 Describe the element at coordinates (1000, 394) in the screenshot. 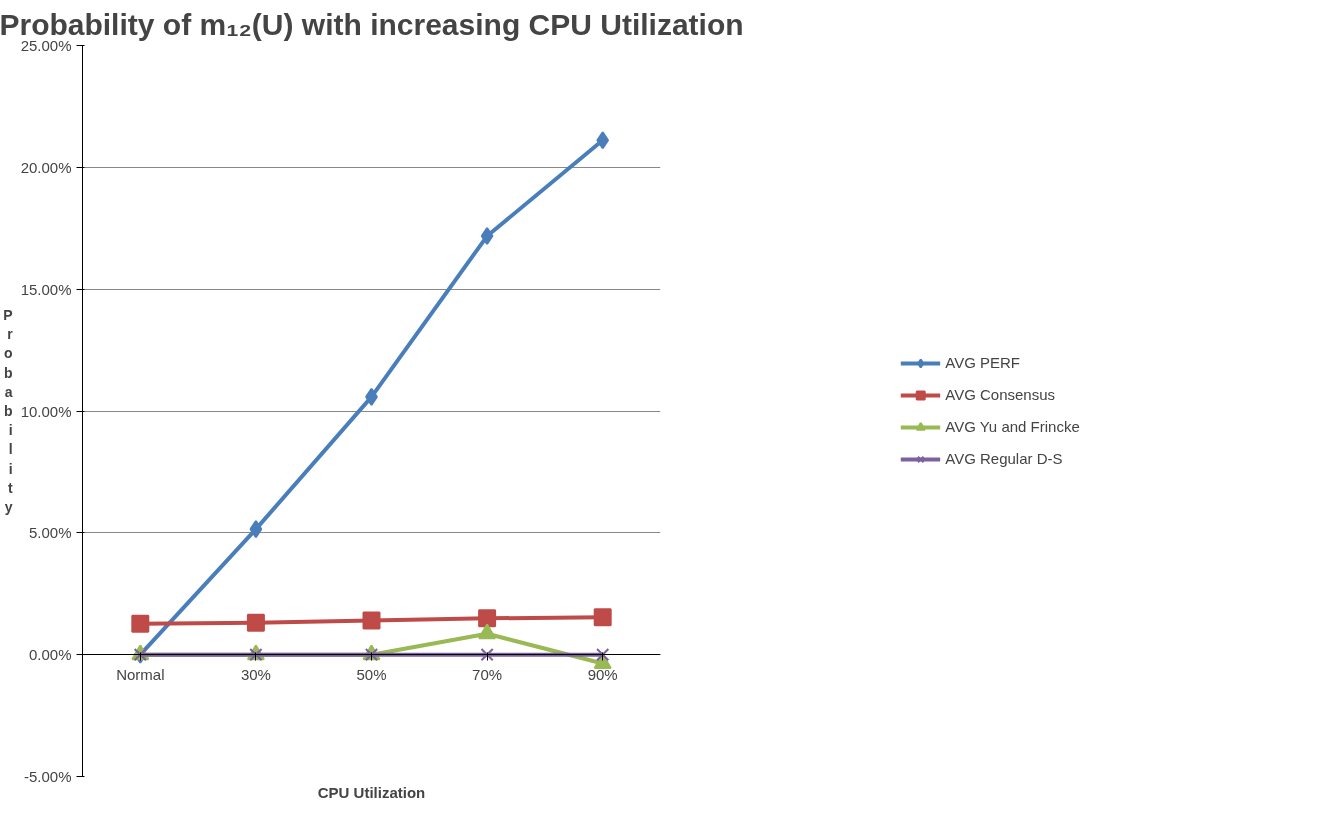

I see `legend-label: AVG Consensus` at that location.